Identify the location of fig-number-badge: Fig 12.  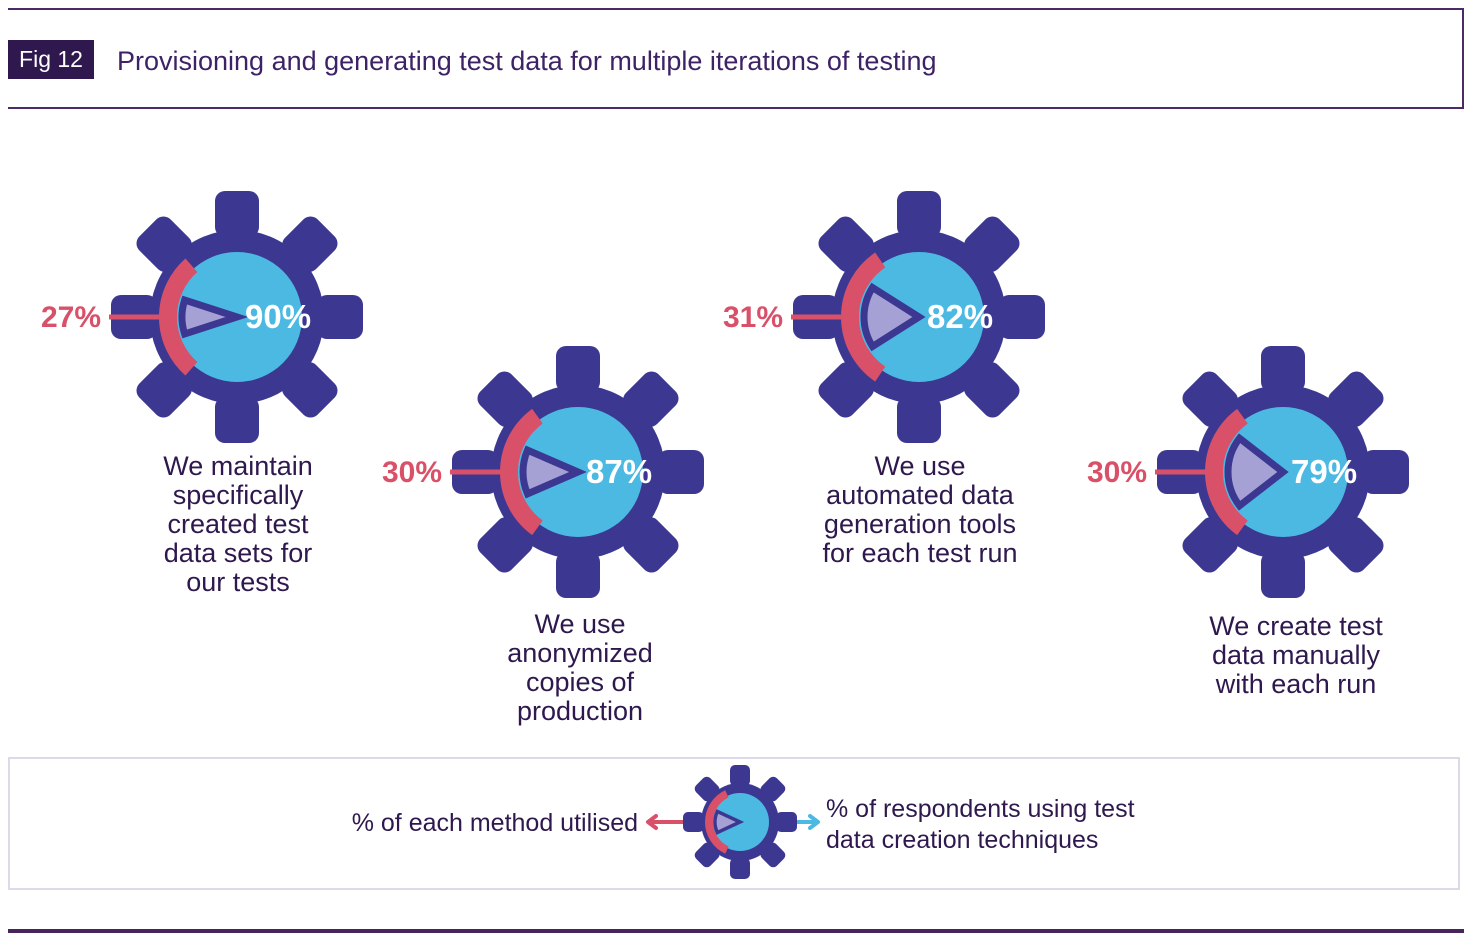
(51, 59).